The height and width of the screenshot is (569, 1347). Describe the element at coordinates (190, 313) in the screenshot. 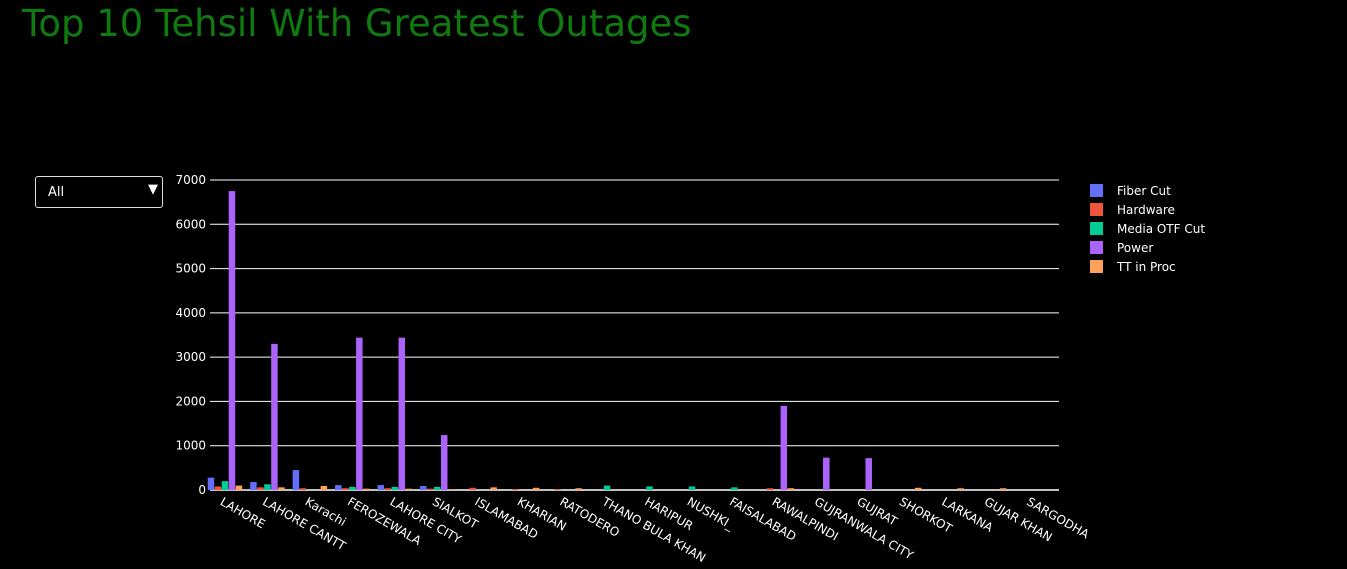

I see `y-tick-label: 4000` at that location.